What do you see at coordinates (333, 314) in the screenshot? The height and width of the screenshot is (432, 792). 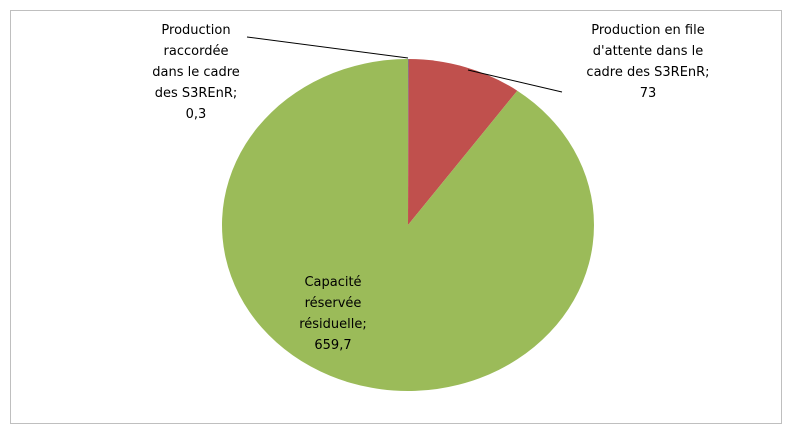 I see `data-label: Capacité réservée résiduelle; 659,7` at bounding box center [333, 314].